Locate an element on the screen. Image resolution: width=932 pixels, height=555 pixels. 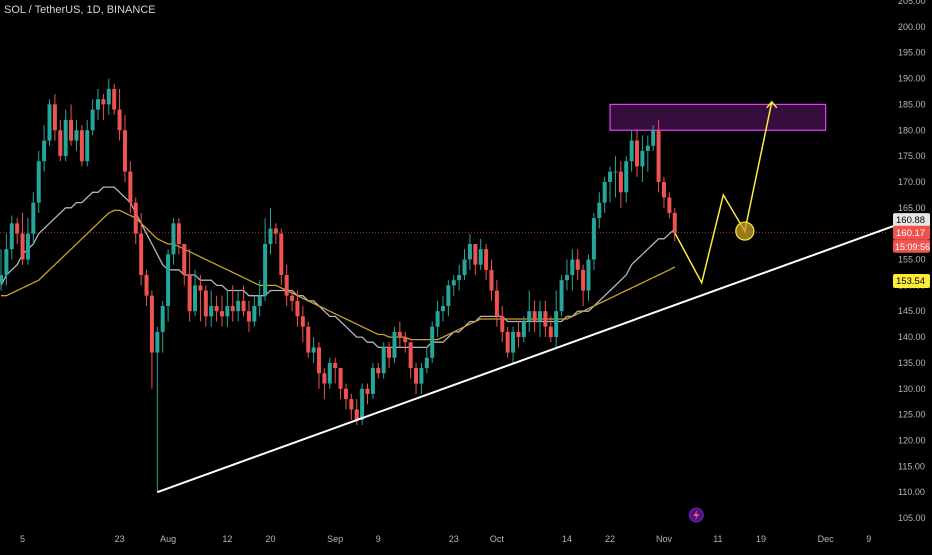
countdown-label: 15:09:56 is located at coordinates (911, 246).